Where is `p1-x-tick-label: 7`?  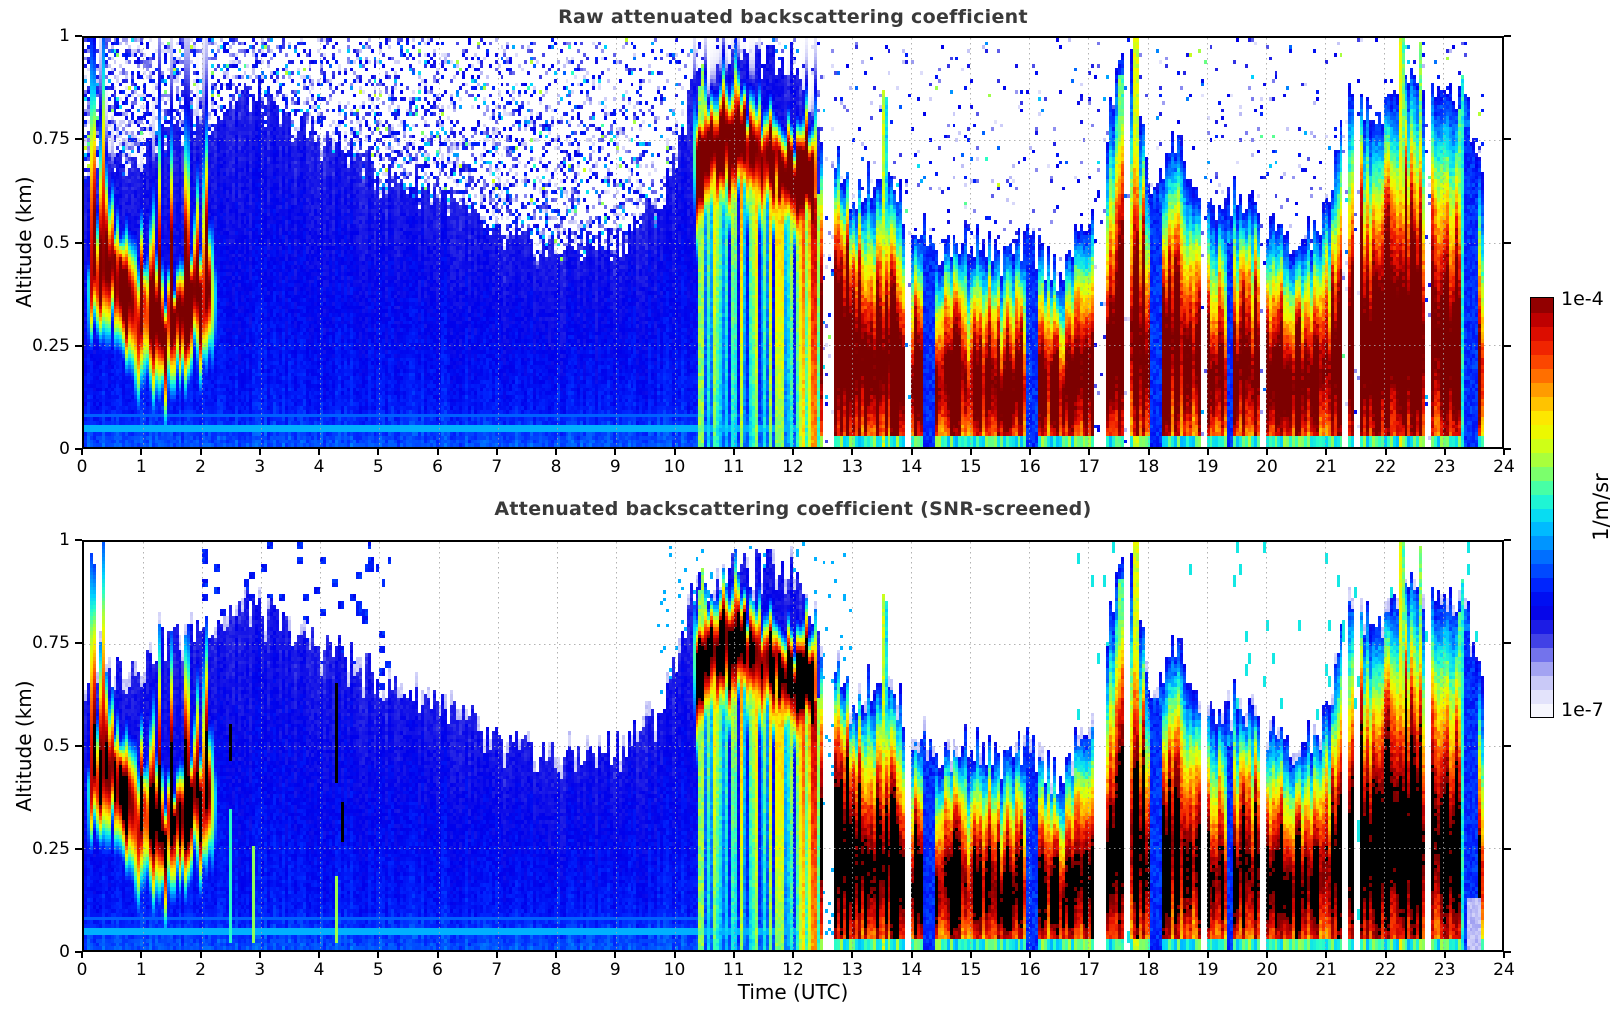
p1-x-tick-label: 7 is located at coordinates (497, 467).